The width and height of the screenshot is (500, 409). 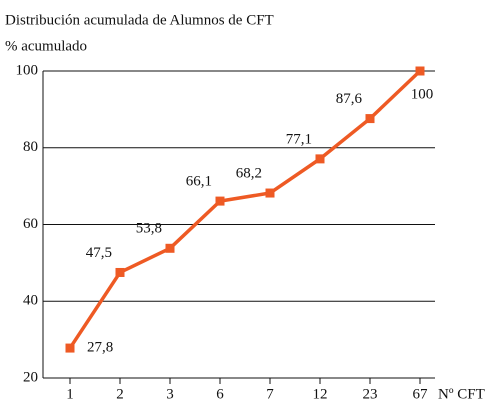 What do you see at coordinates (421, 394) in the screenshot?
I see `x-tick-label: 67` at bounding box center [421, 394].